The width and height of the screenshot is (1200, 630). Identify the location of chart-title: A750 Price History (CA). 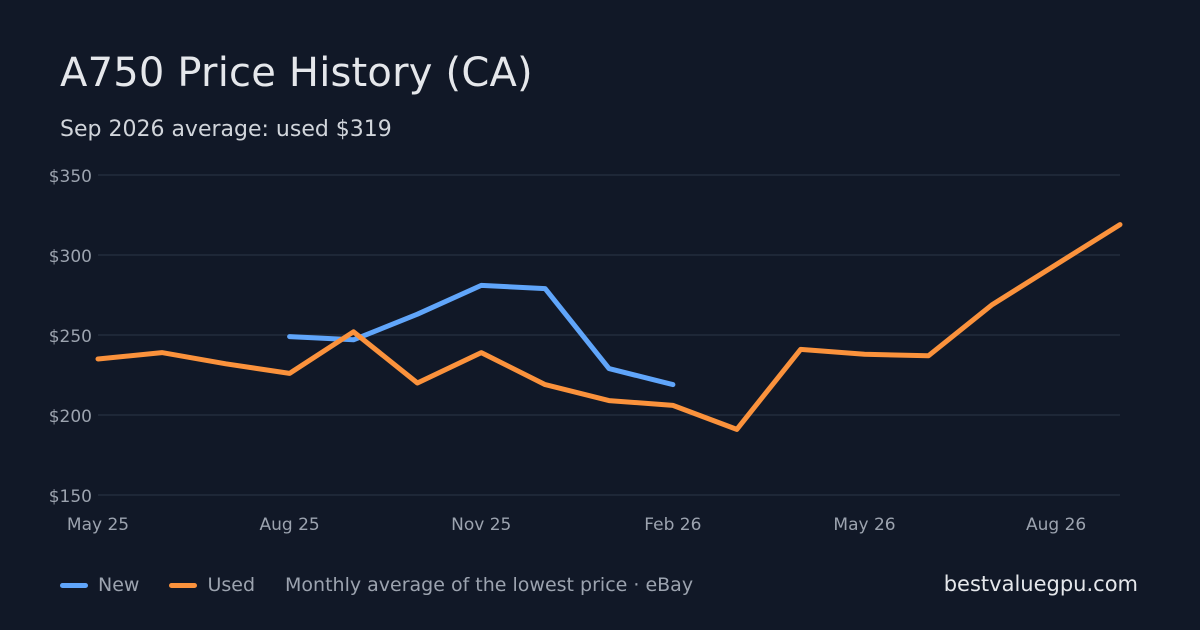
(296, 73).